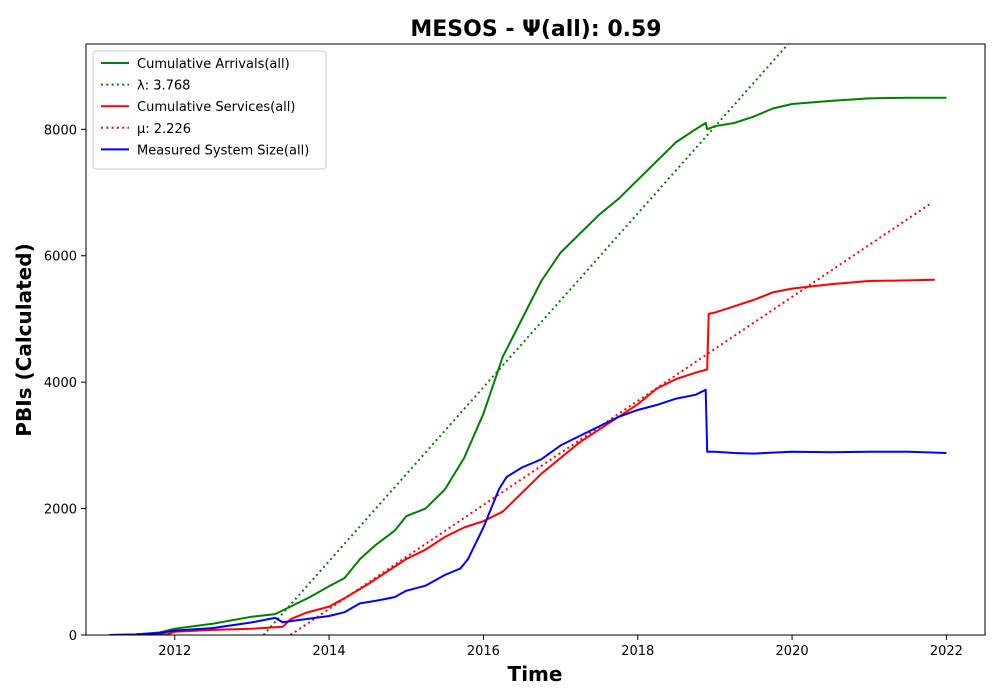  What do you see at coordinates (946, 651) in the screenshot?
I see `x-tick-label: 2022` at bounding box center [946, 651].